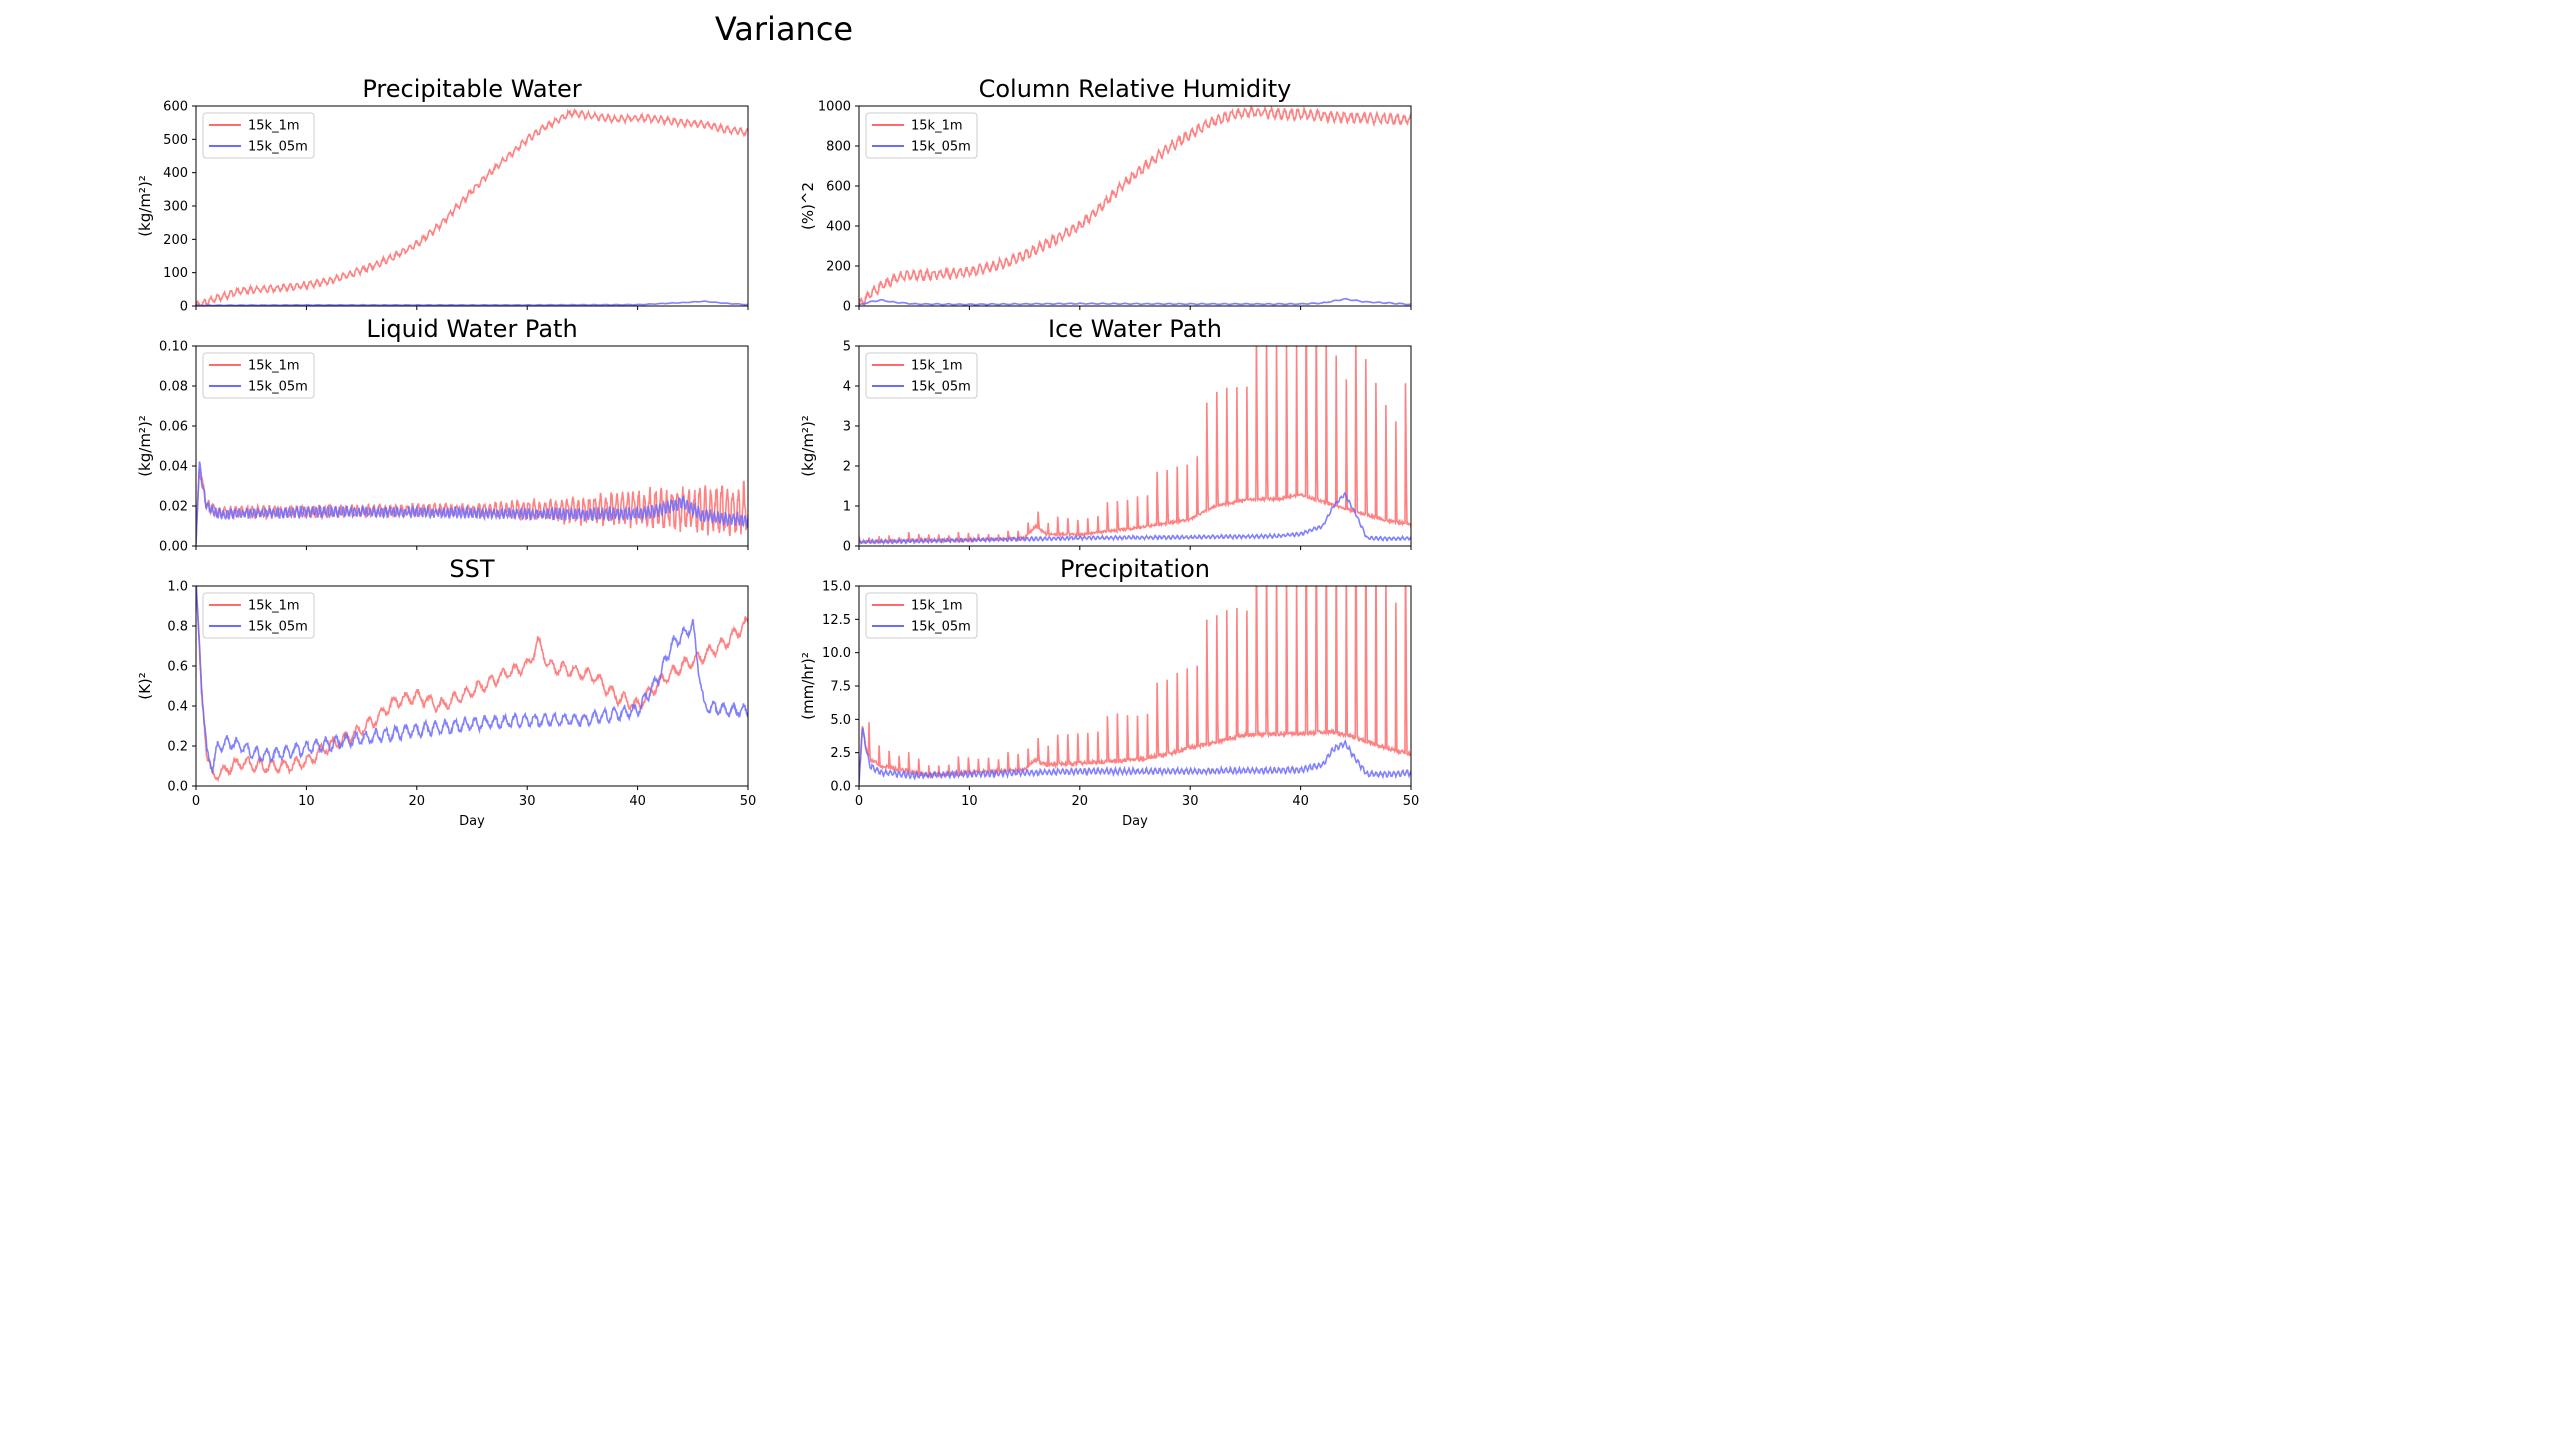  I want to click on y-tick-label: 1, so click(847, 507).